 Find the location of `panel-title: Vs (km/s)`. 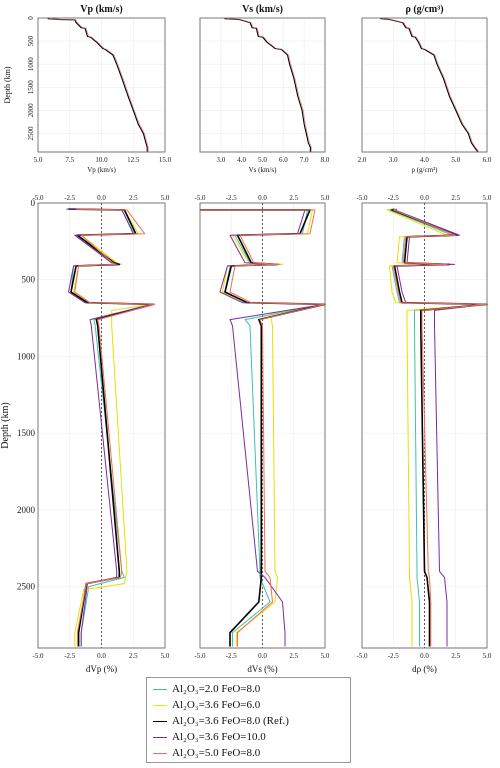

panel-title: Vs (km/s) is located at coordinates (262, 9).